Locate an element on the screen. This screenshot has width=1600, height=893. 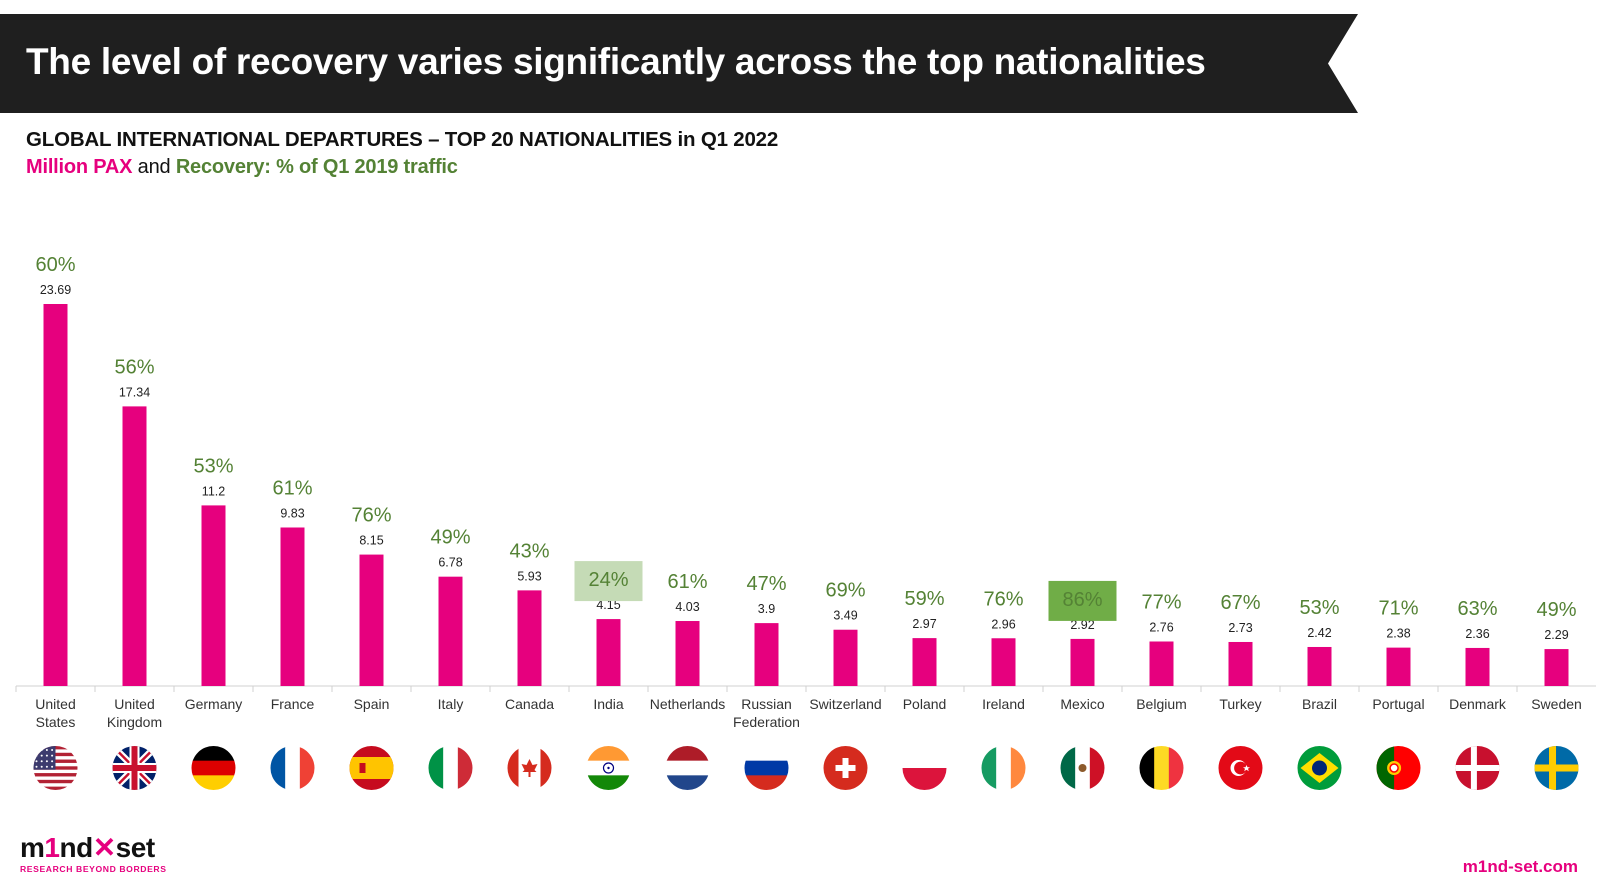
bar-netherlands is located at coordinates (687, 653).